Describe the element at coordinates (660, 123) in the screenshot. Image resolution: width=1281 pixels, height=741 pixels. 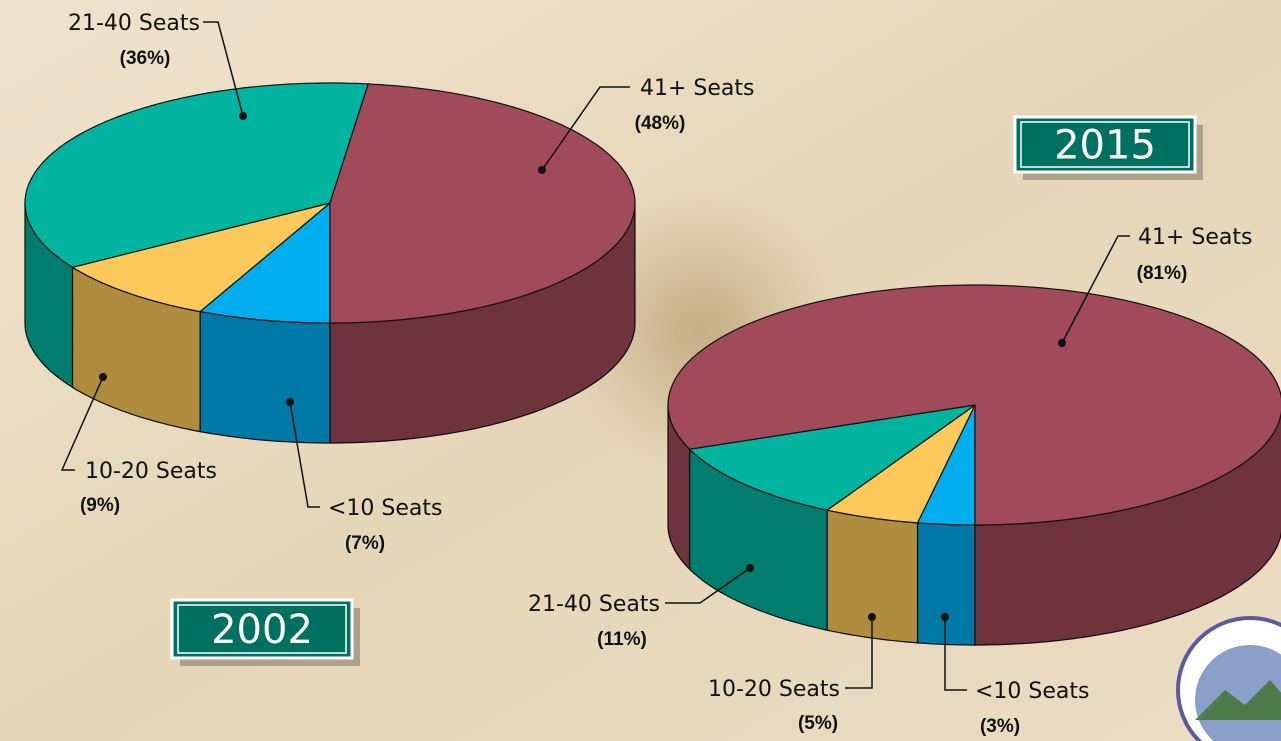
I see `value-label: (48%)` at that location.